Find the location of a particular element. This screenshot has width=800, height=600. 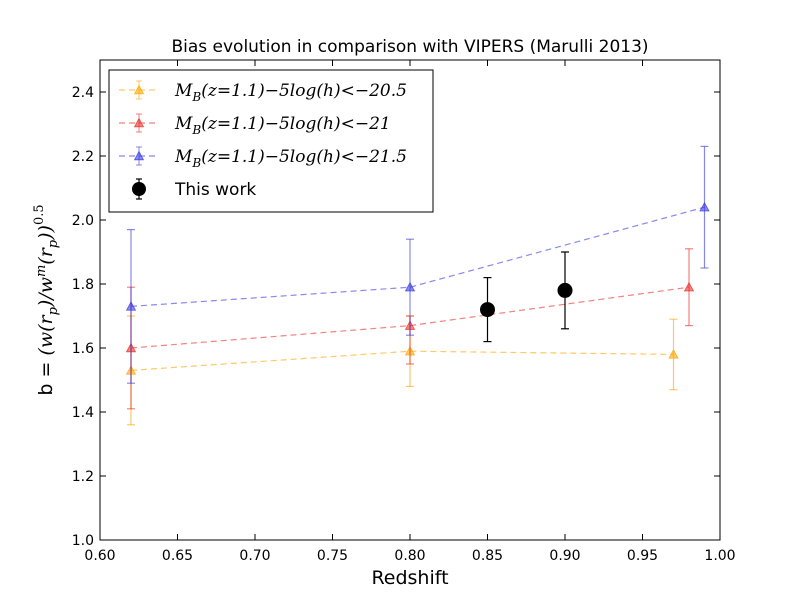

x-axis-label: Redshift is located at coordinates (409, 578).